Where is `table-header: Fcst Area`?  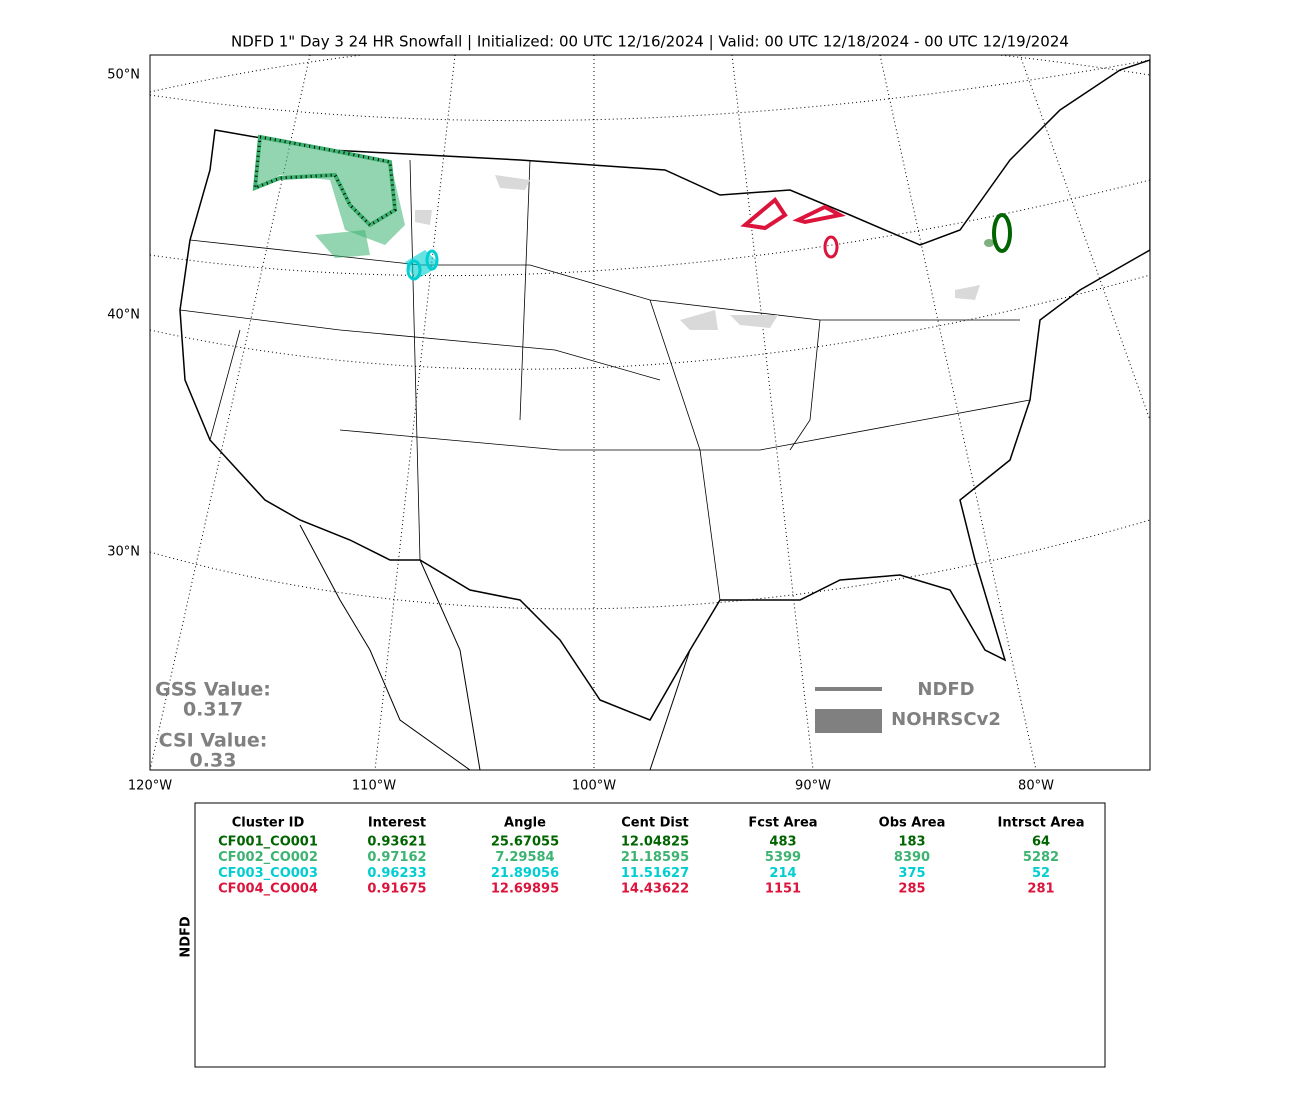 table-header: Fcst Area is located at coordinates (782, 823).